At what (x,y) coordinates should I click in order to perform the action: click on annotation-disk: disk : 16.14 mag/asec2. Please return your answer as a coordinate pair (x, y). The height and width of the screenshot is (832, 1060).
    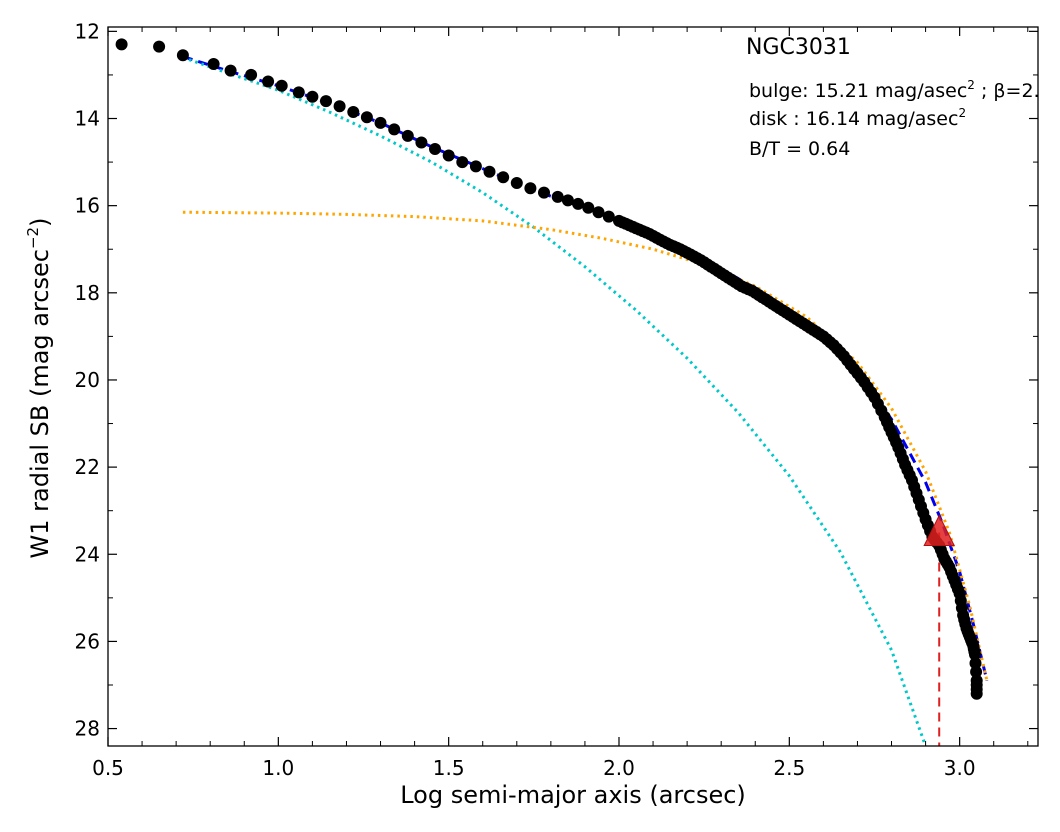
    Looking at the image, I should click on (857, 118).